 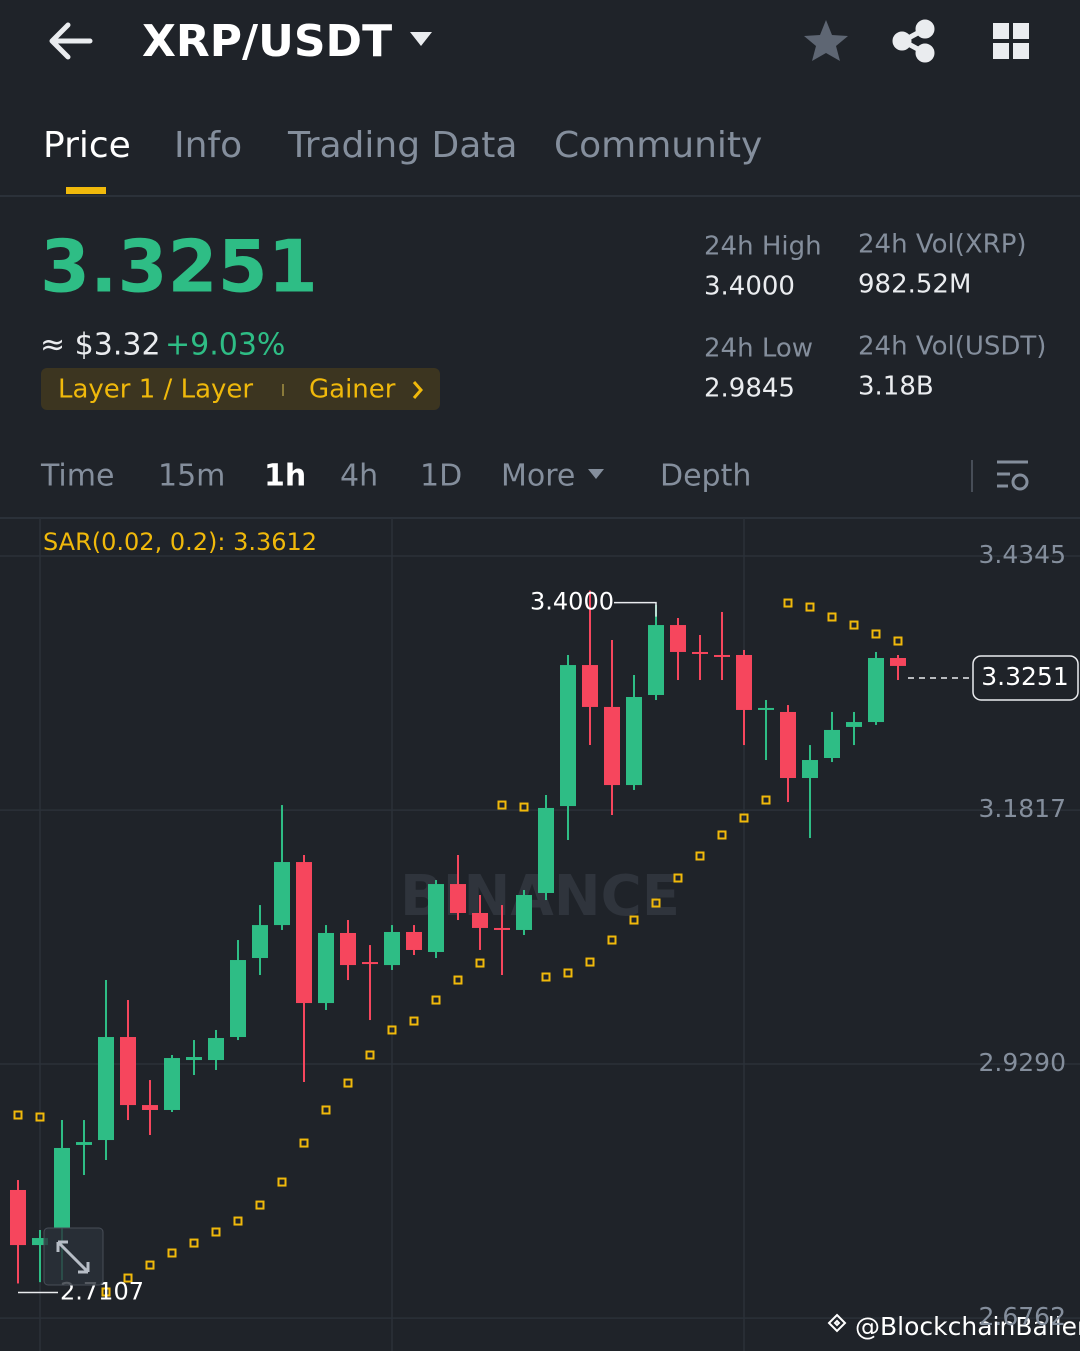 I want to click on stat-value: 3.18B, so click(x=896, y=387).